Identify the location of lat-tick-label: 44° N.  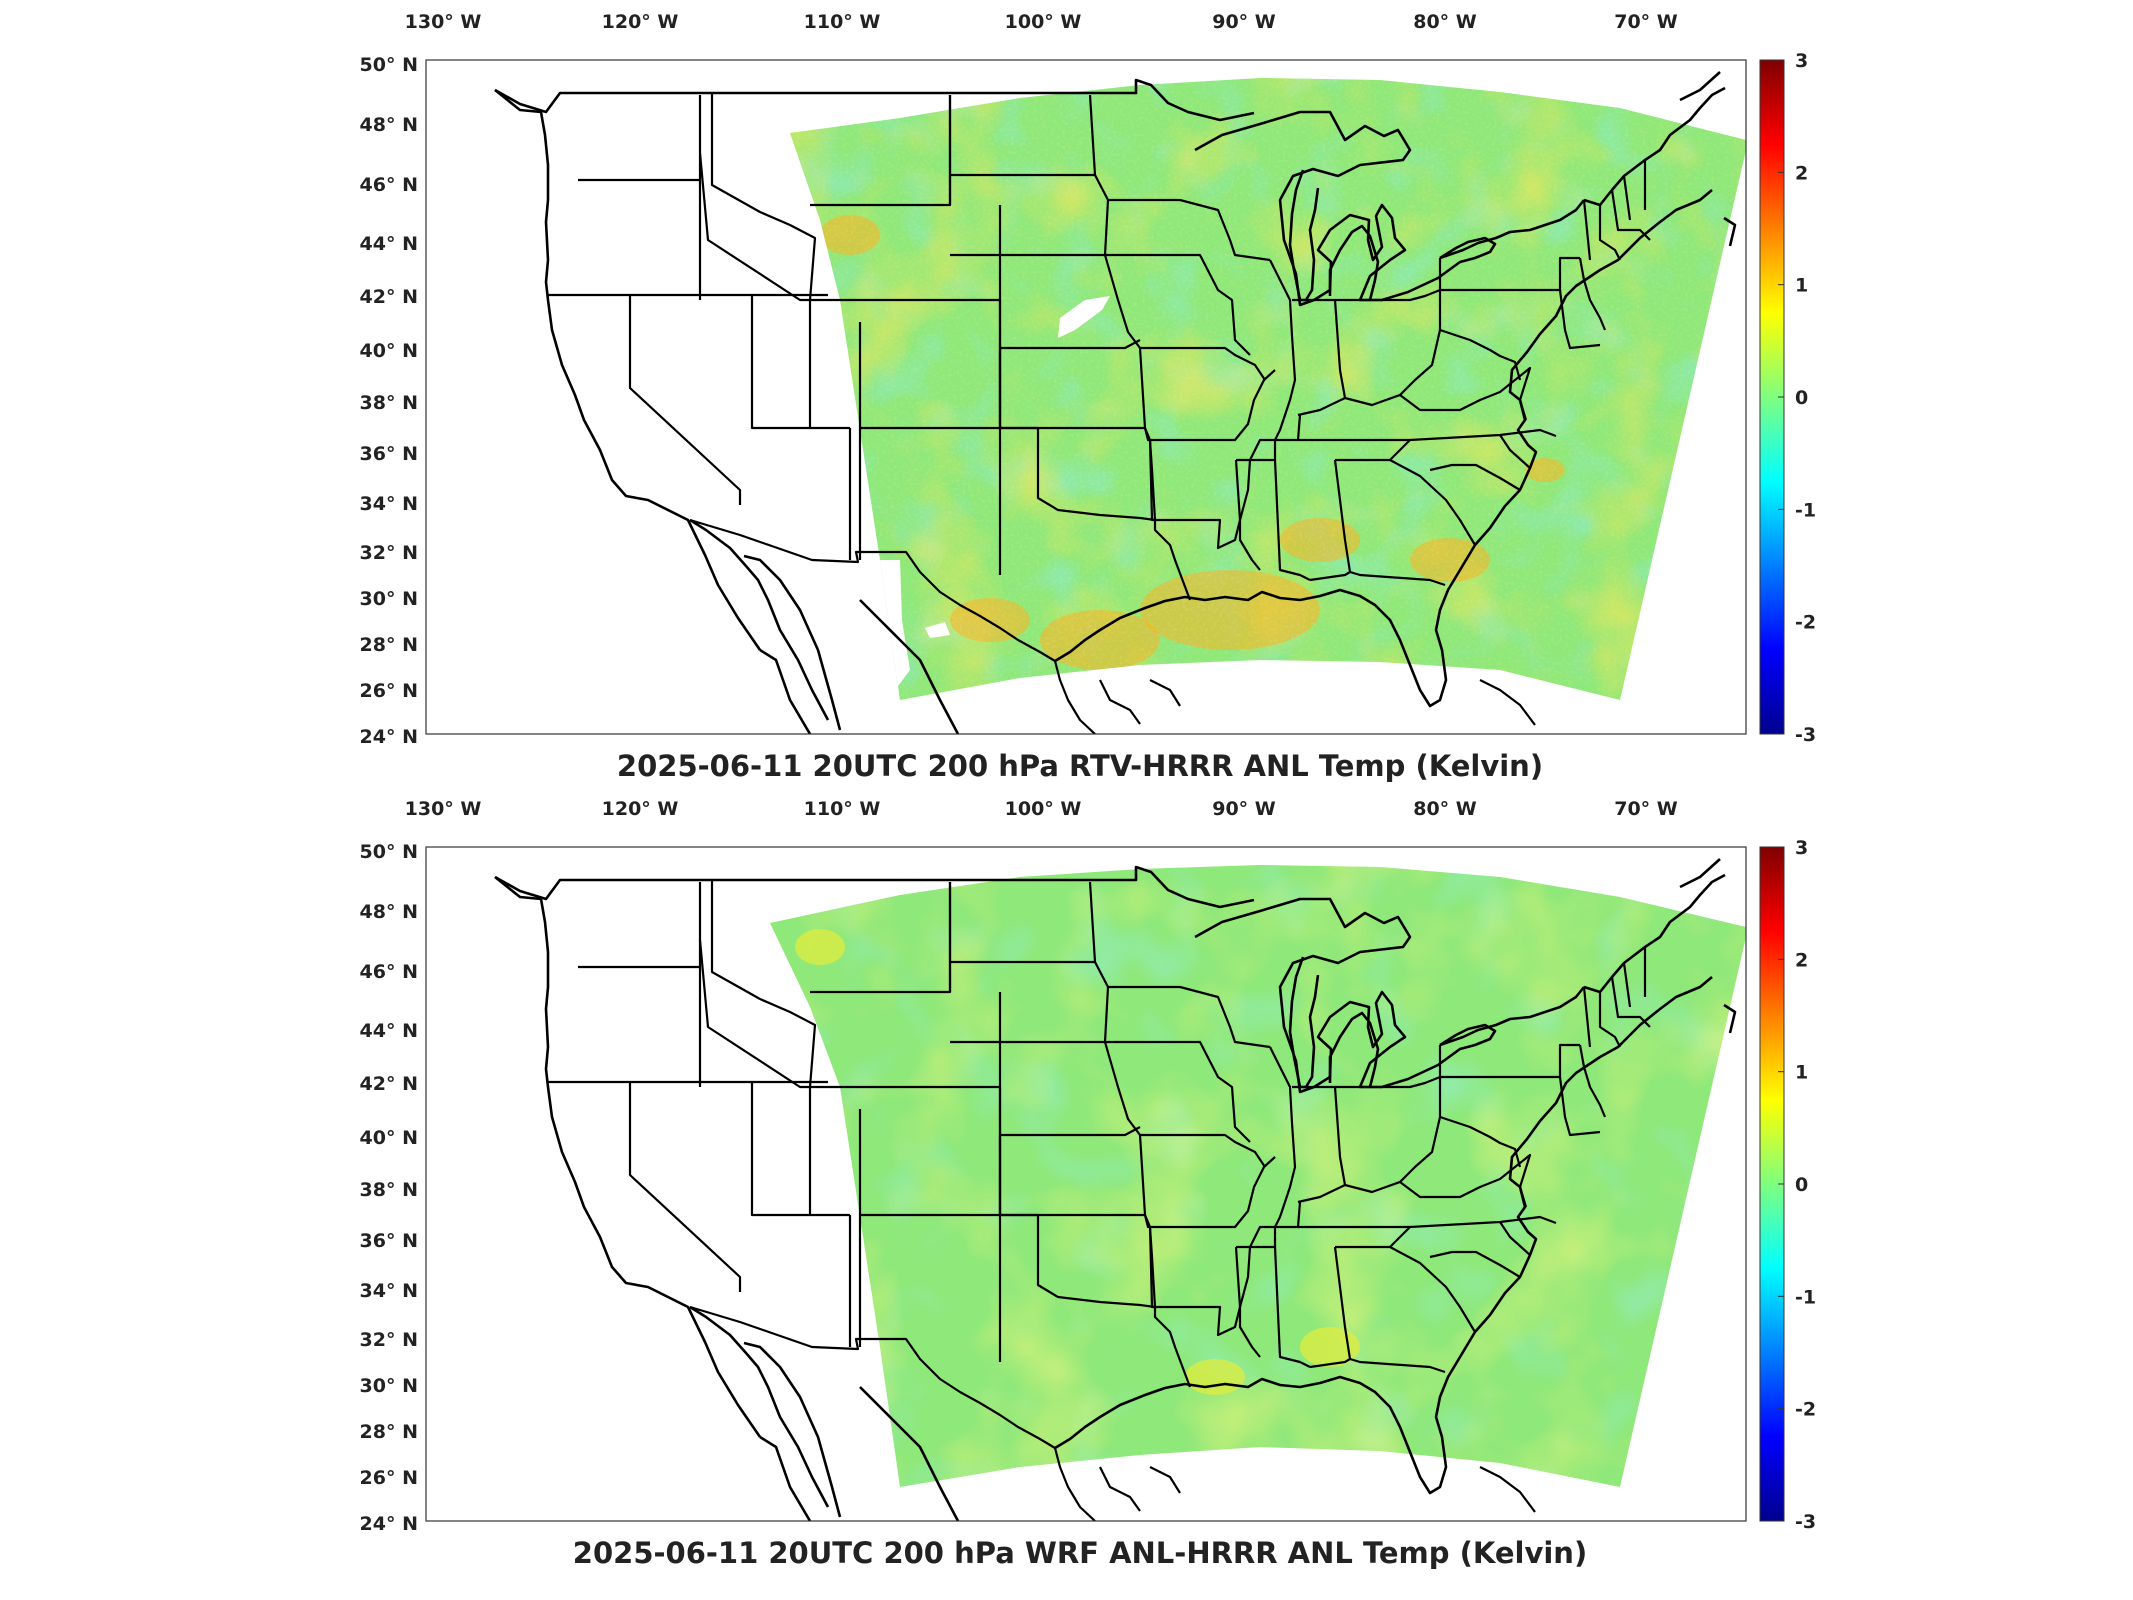
(389, 1031).